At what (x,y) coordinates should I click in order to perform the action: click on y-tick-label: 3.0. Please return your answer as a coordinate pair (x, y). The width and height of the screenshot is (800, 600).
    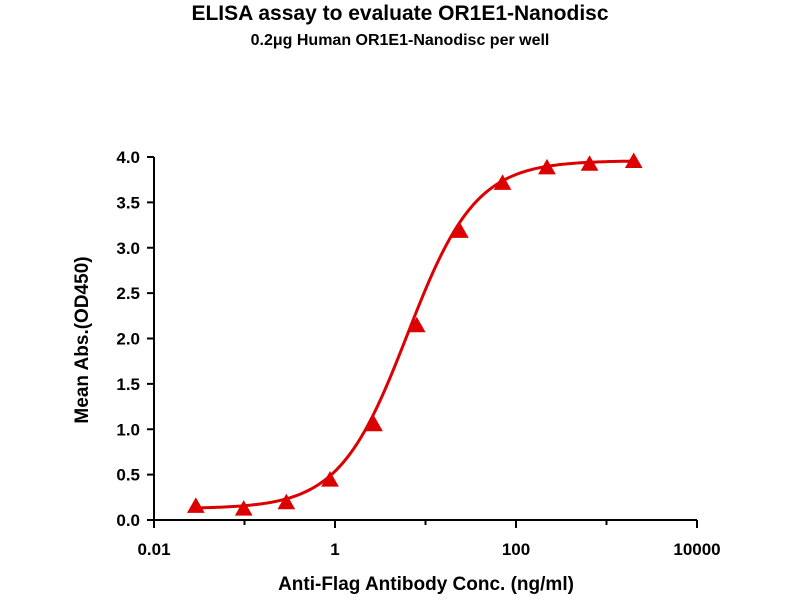
    Looking at the image, I should click on (128, 248).